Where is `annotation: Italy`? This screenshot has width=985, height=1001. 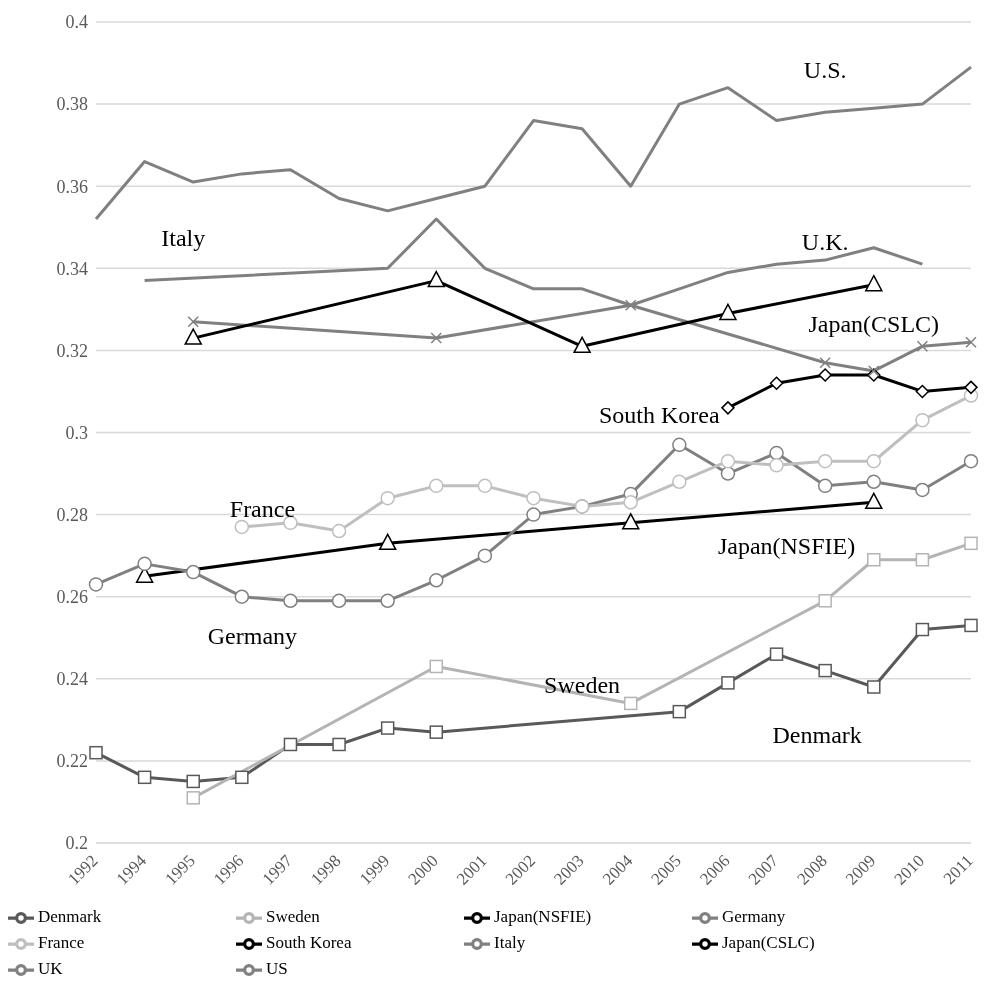 annotation: Italy is located at coordinates (183, 238).